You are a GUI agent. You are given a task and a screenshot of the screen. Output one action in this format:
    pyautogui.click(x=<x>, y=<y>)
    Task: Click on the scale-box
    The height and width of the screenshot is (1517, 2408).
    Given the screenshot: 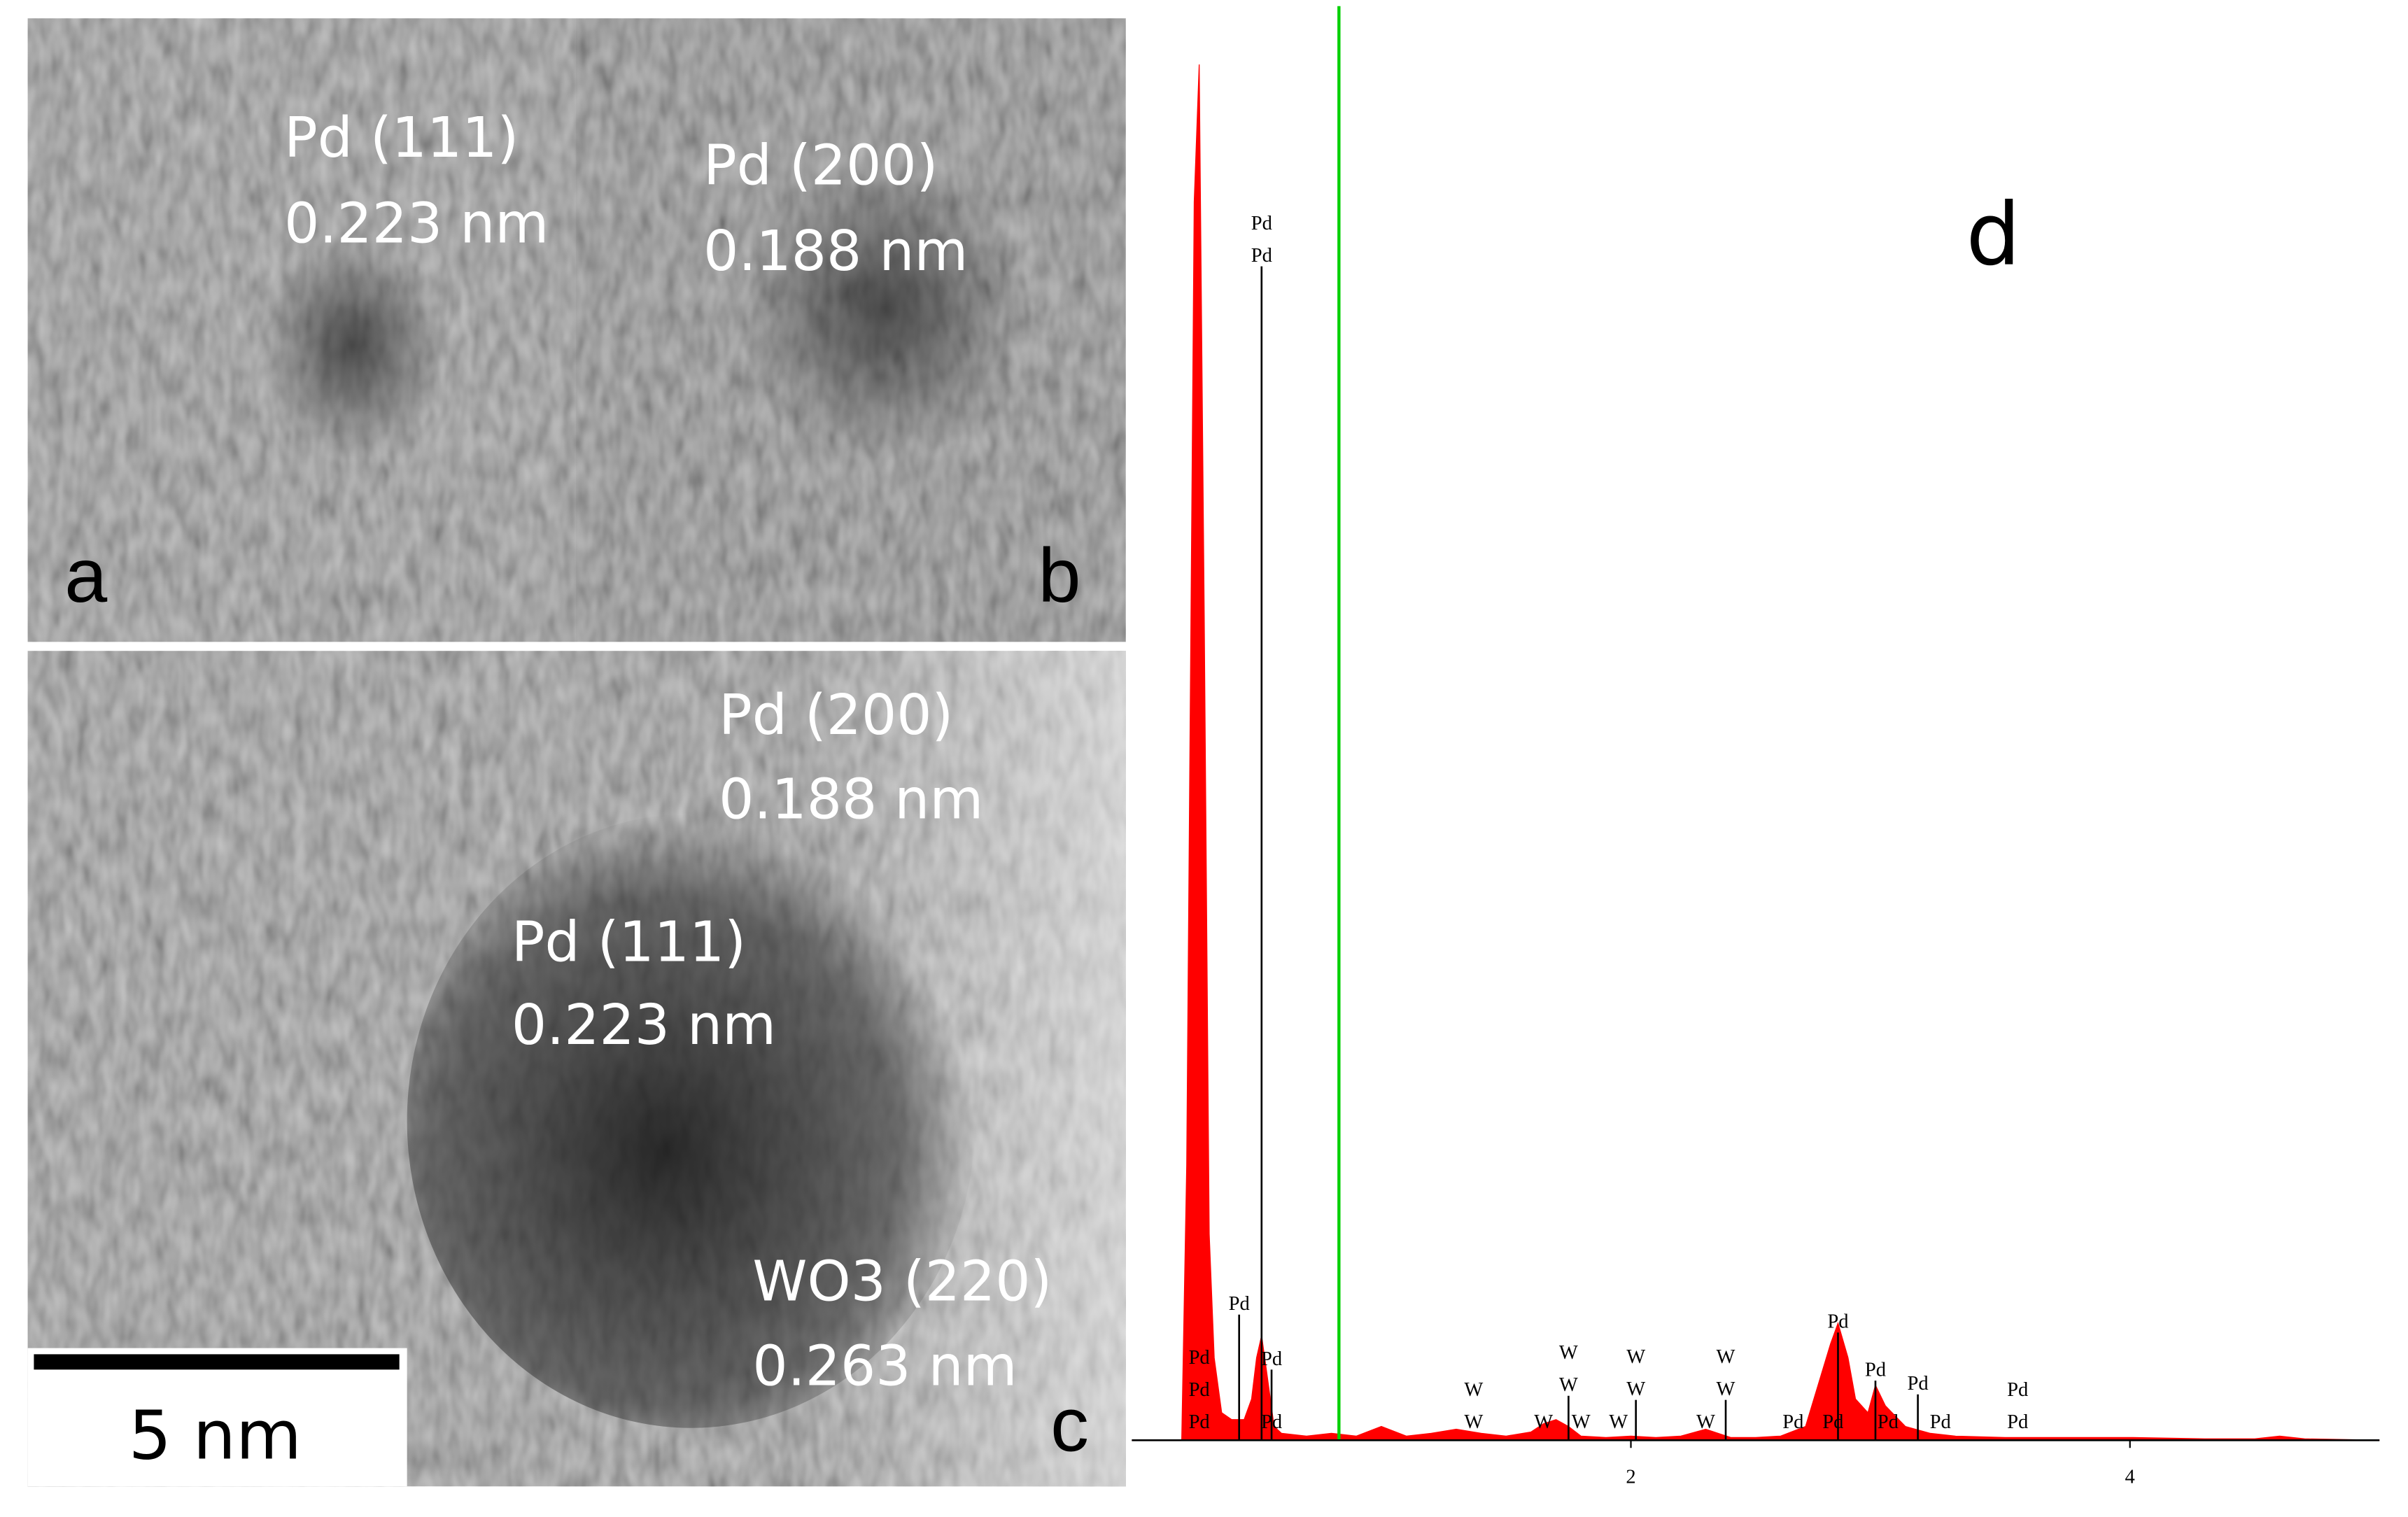 What is the action you would take?
    pyautogui.click(x=217, y=1418)
    